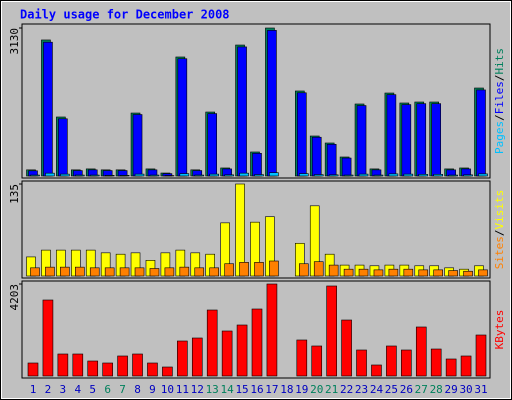 The height and width of the screenshot is (400, 512). I want to click on legend-entry: Files, so click(499, 97).